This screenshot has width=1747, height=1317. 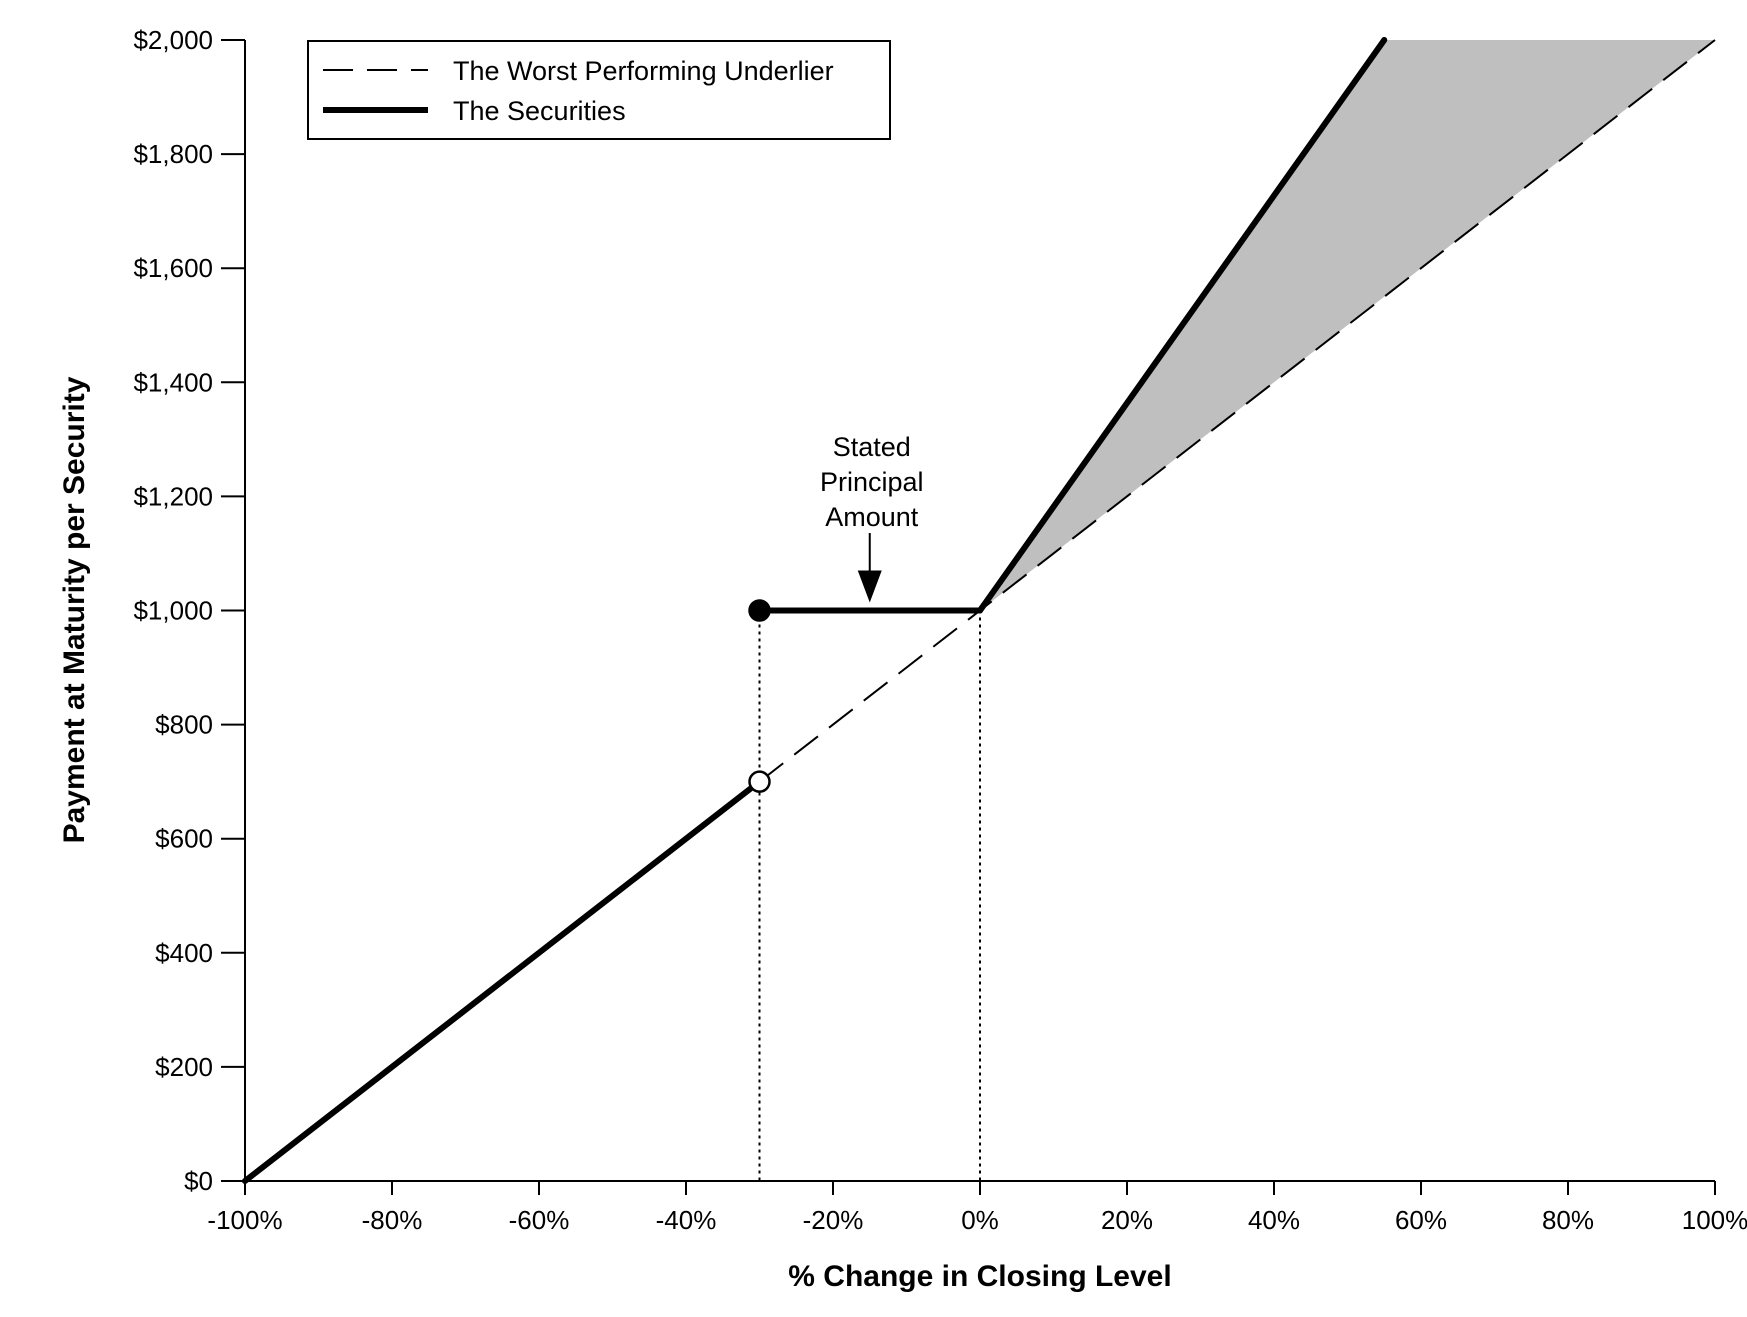 I want to click on x-tick-label: 80%, so click(x=1568, y=1220).